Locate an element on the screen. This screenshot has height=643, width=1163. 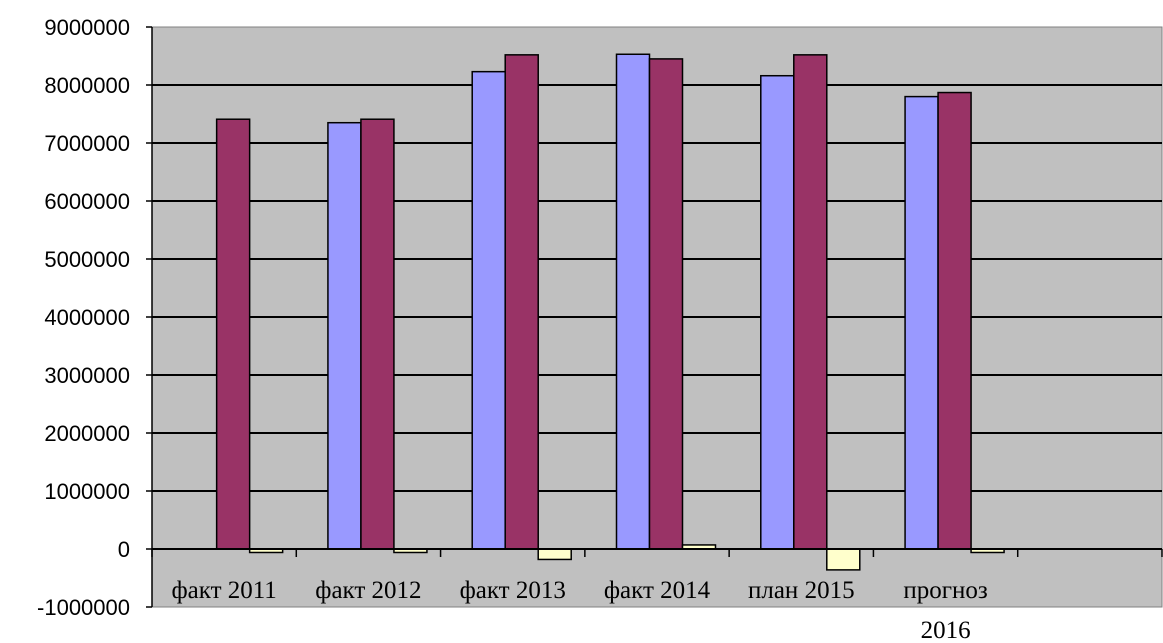
x-tick-label: факт 2011 is located at coordinates (223, 590).